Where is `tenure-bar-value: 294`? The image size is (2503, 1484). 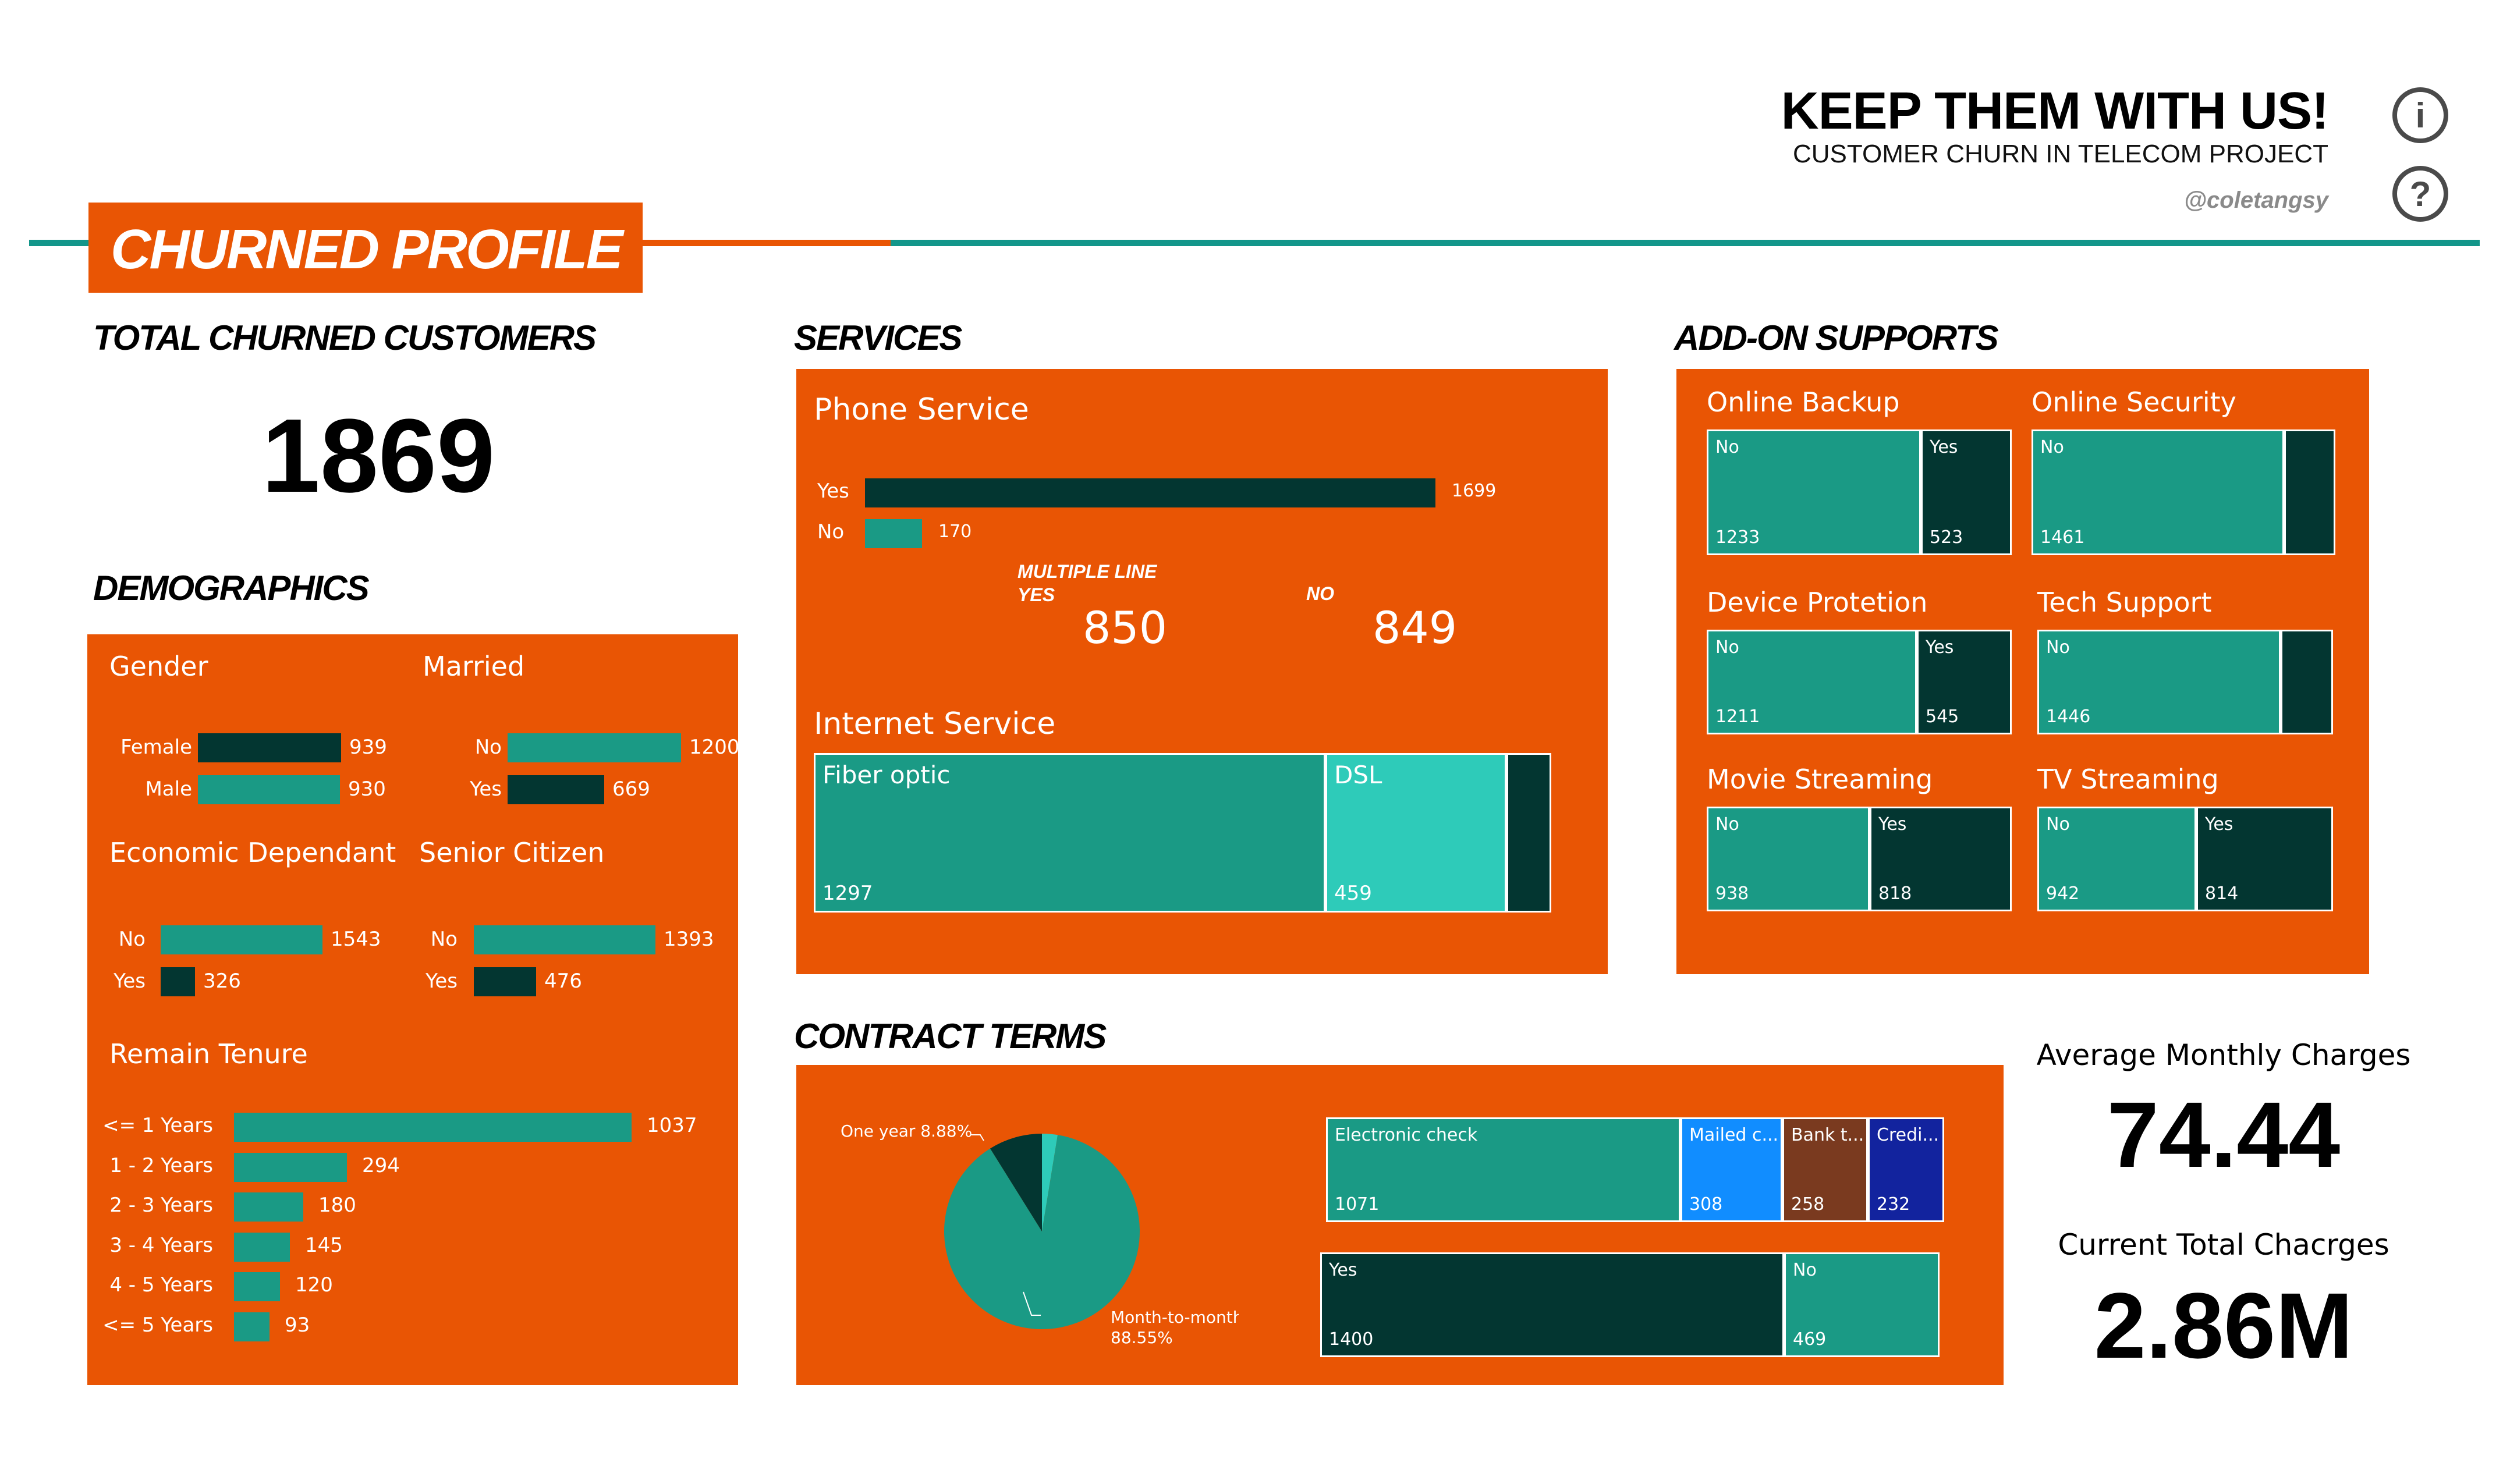 tenure-bar-value: 294 is located at coordinates (381, 1165).